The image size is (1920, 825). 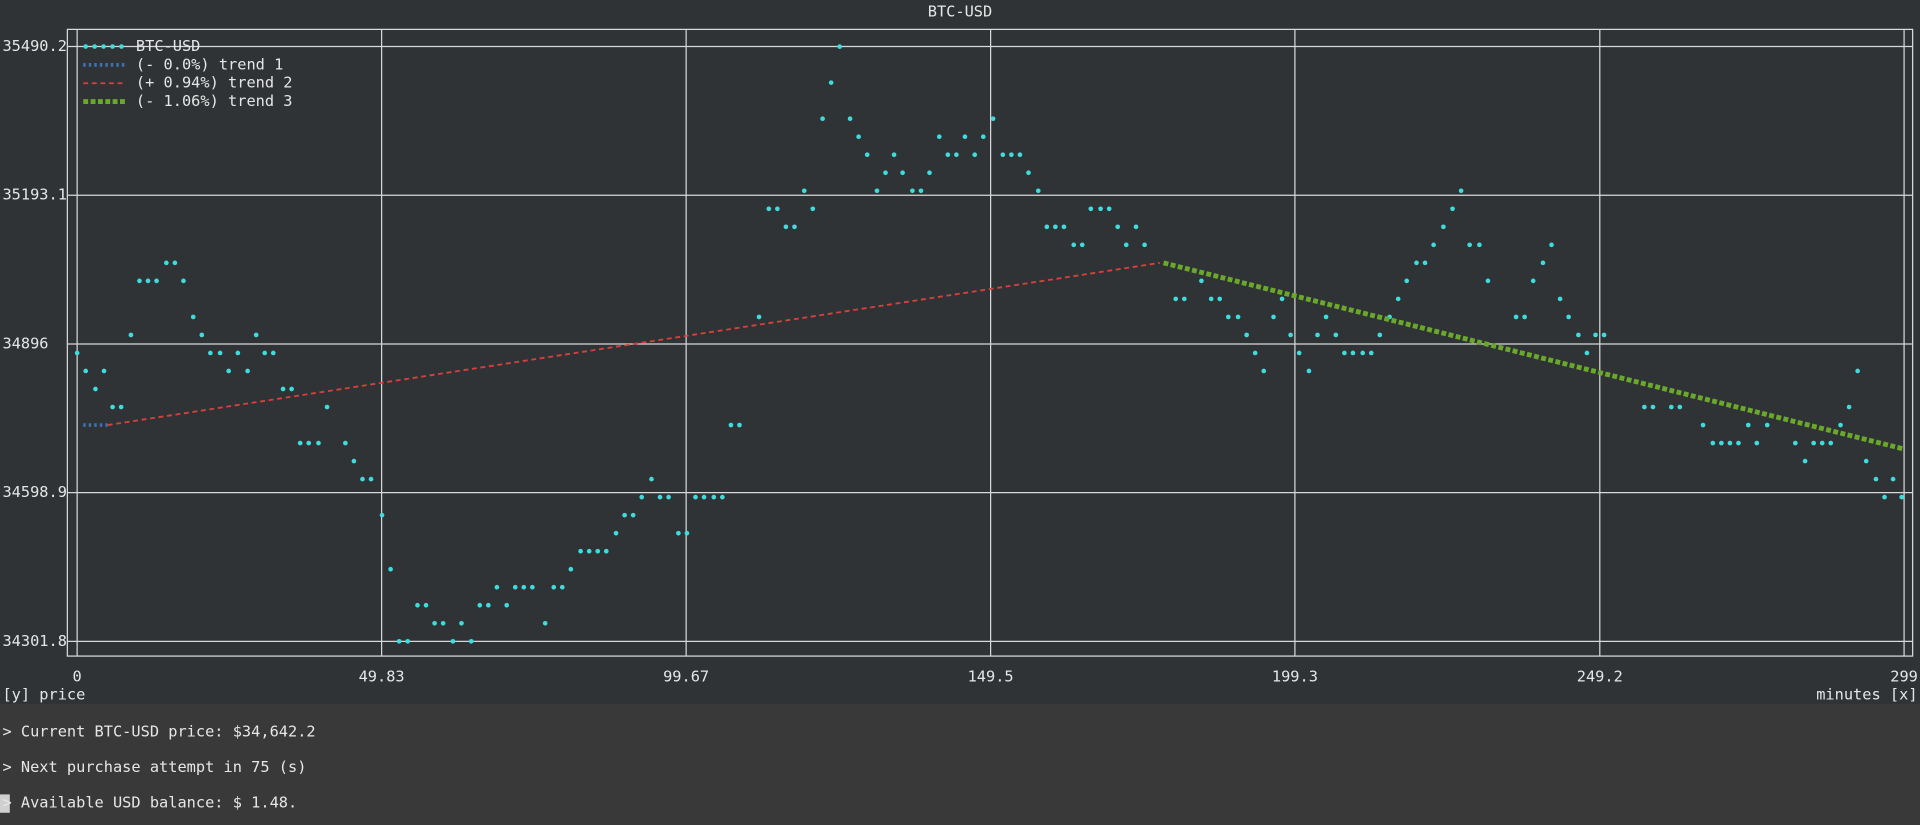 I want to click on legend-label: (- 0.0%) trend 1, so click(x=209, y=64).